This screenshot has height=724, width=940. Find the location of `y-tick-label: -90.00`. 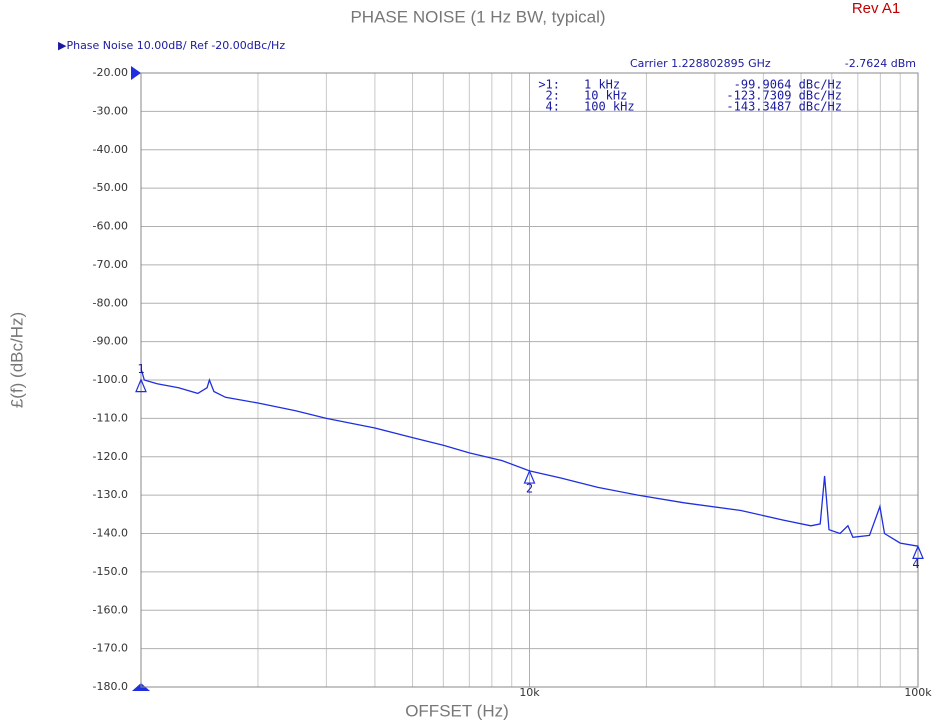

y-tick-label: -90.00 is located at coordinates (110, 341).